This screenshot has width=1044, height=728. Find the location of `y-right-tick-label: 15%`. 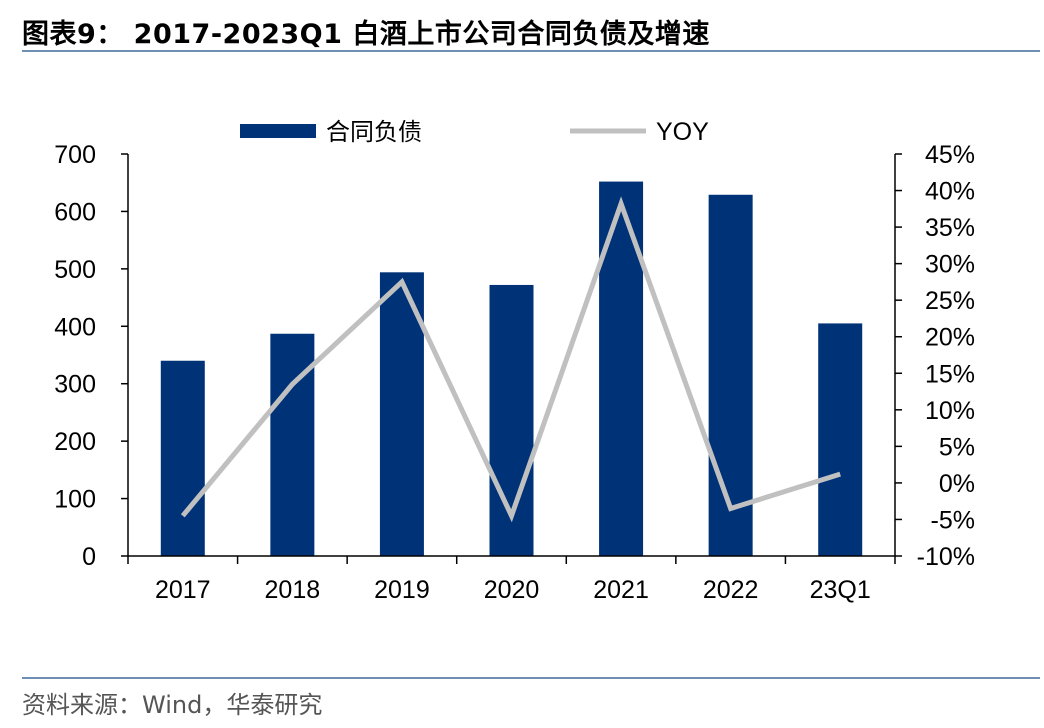

y-right-tick-label: 15% is located at coordinates (950, 374).